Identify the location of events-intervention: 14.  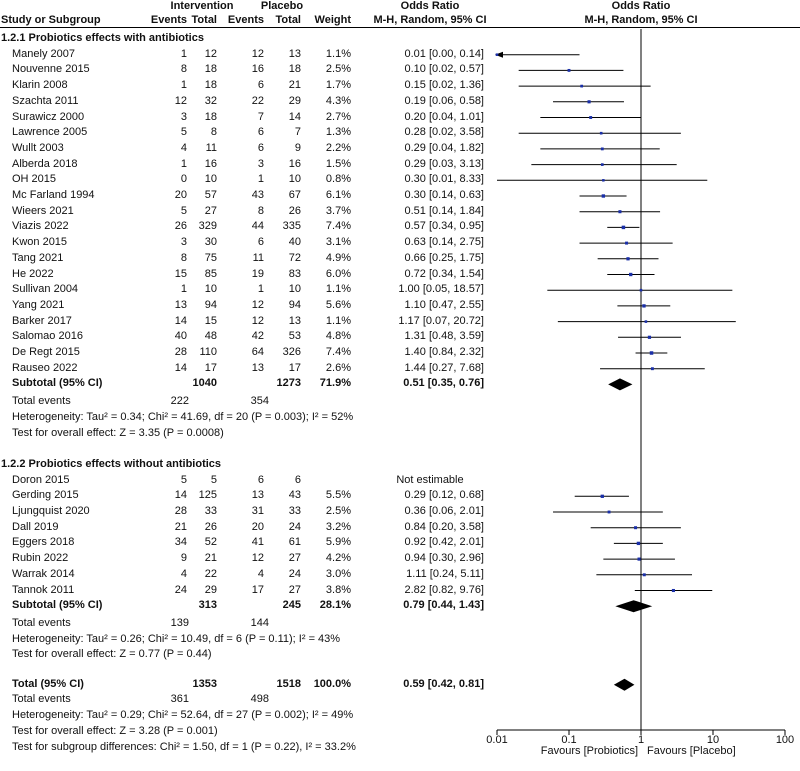
(180, 320).